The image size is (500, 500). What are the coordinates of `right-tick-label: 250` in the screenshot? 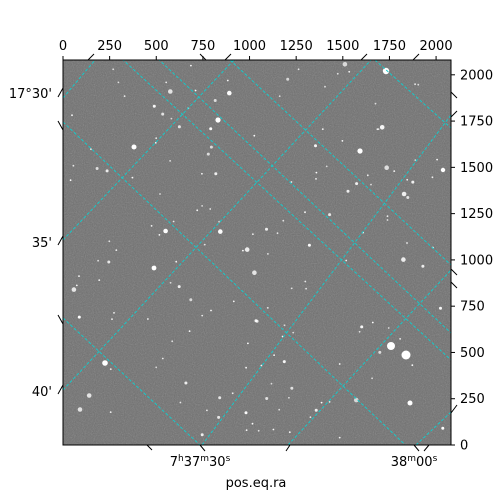 It's located at (472, 399).